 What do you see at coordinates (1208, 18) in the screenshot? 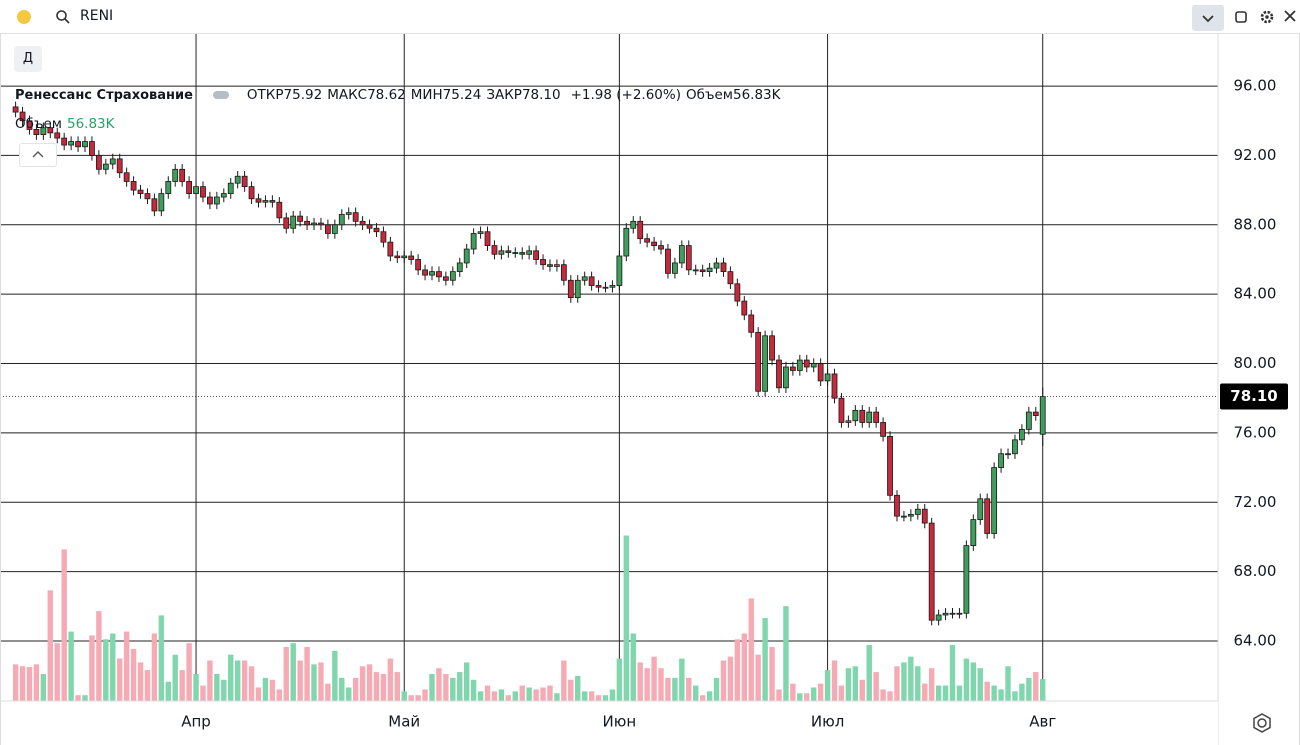
I see `collapse-button` at bounding box center [1208, 18].